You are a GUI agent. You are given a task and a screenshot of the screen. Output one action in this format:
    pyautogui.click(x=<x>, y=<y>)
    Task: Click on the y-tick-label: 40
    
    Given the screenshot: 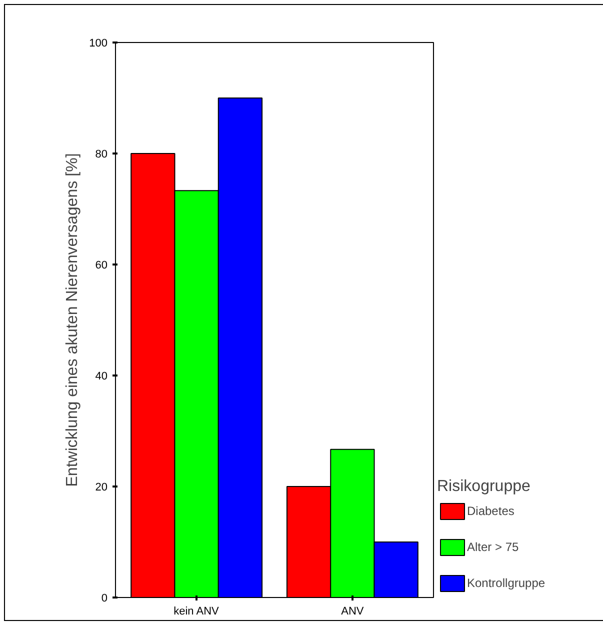 What is the action you would take?
    pyautogui.click(x=101, y=376)
    